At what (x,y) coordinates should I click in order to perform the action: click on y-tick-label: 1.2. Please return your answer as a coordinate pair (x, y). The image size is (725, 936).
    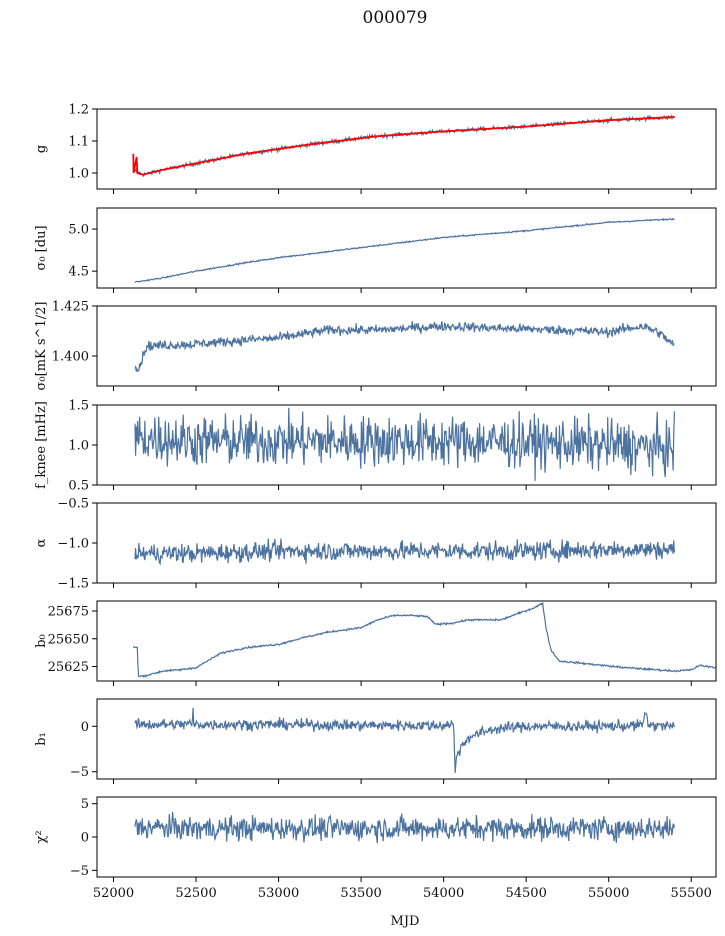
    Looking at the image, I should click on (78, 110).